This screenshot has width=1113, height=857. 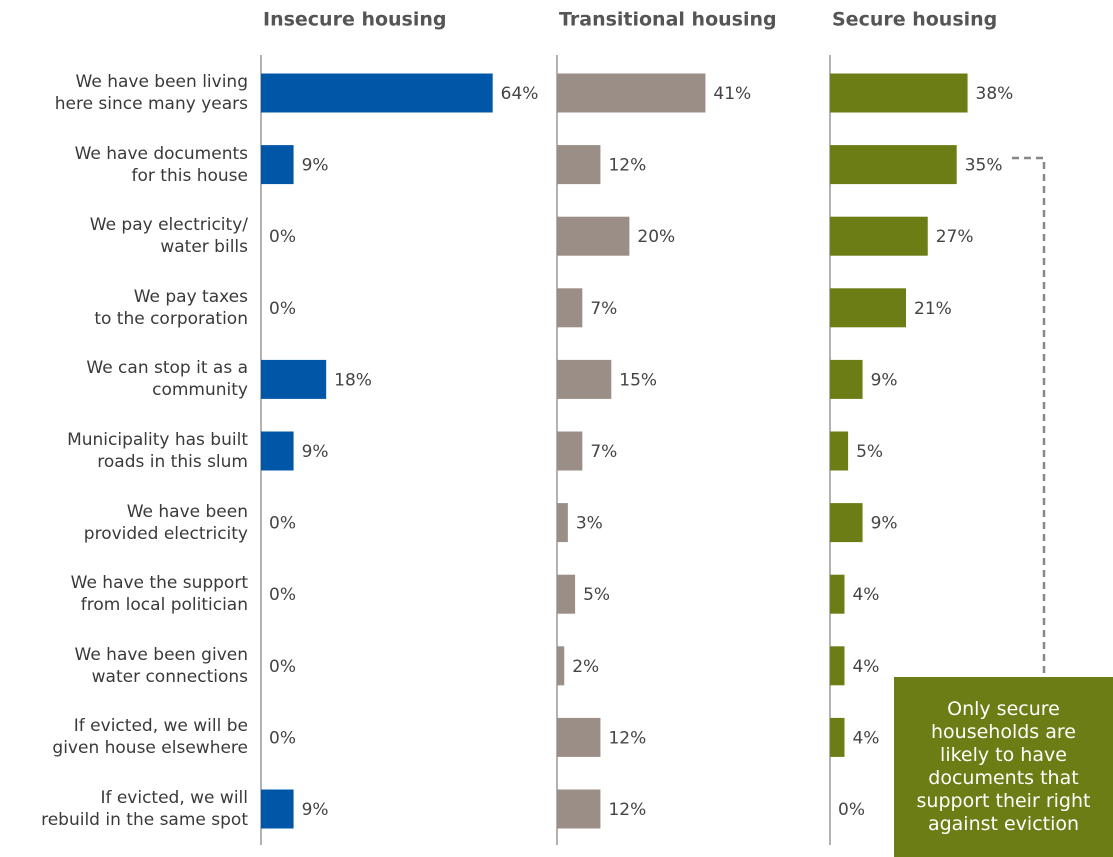 What do you see at coordinates (668, 20) in the screenshot?
I see `panel-title: Transitional housing` at bounding box center [668, 20].